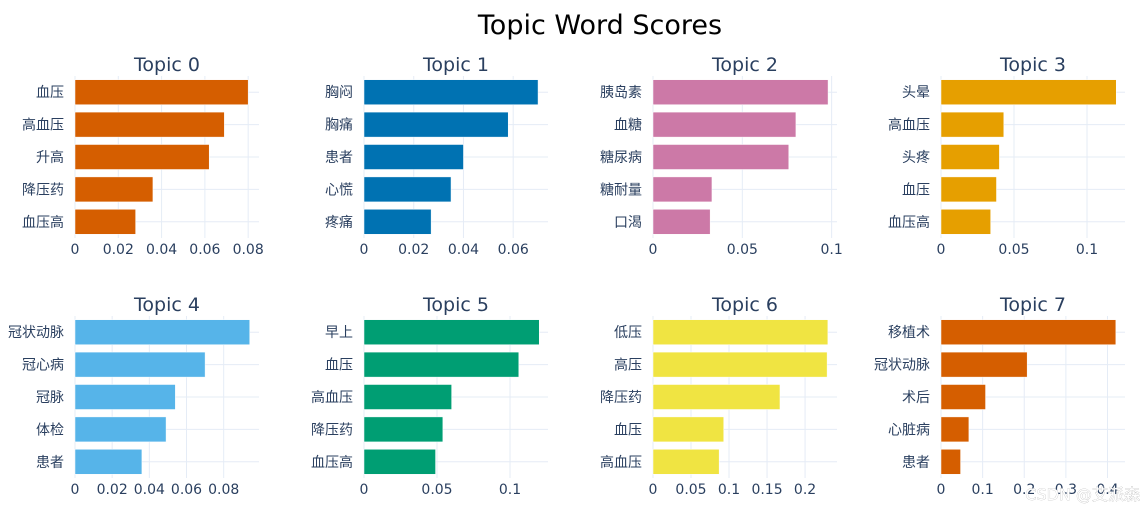 Image resolution: width=1146 pixels, height=514 pixels. Describe the element at coordinates (50, 430) in the screenshot. I see `category-label: 体检` at that location.